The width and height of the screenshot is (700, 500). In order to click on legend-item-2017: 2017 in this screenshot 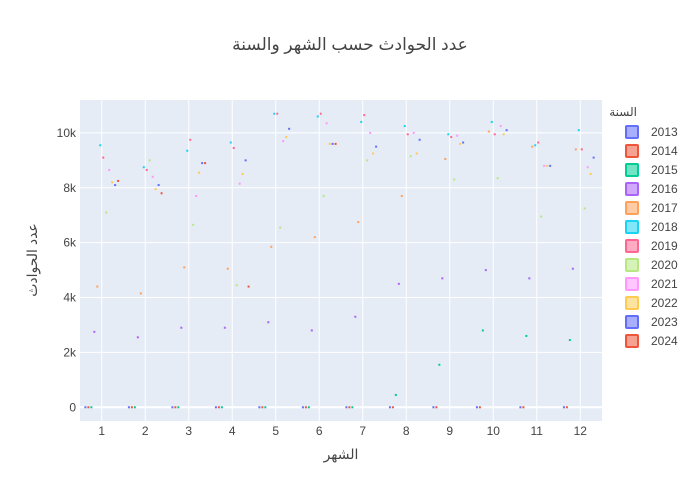, I will do `click(651, 208)`.